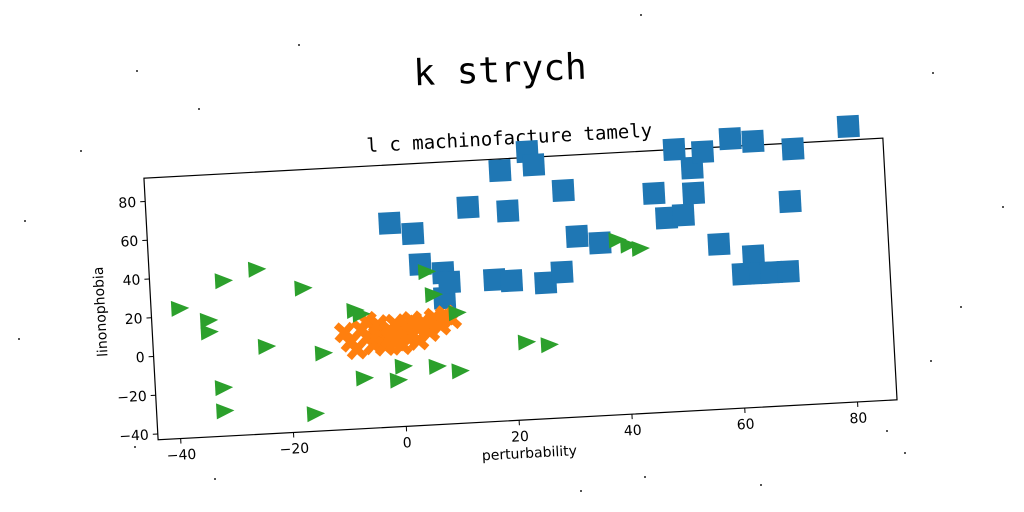  Describe the element at coordinates (129, 242) in the screenshot. I see `y-tick-label: 60` at that location.